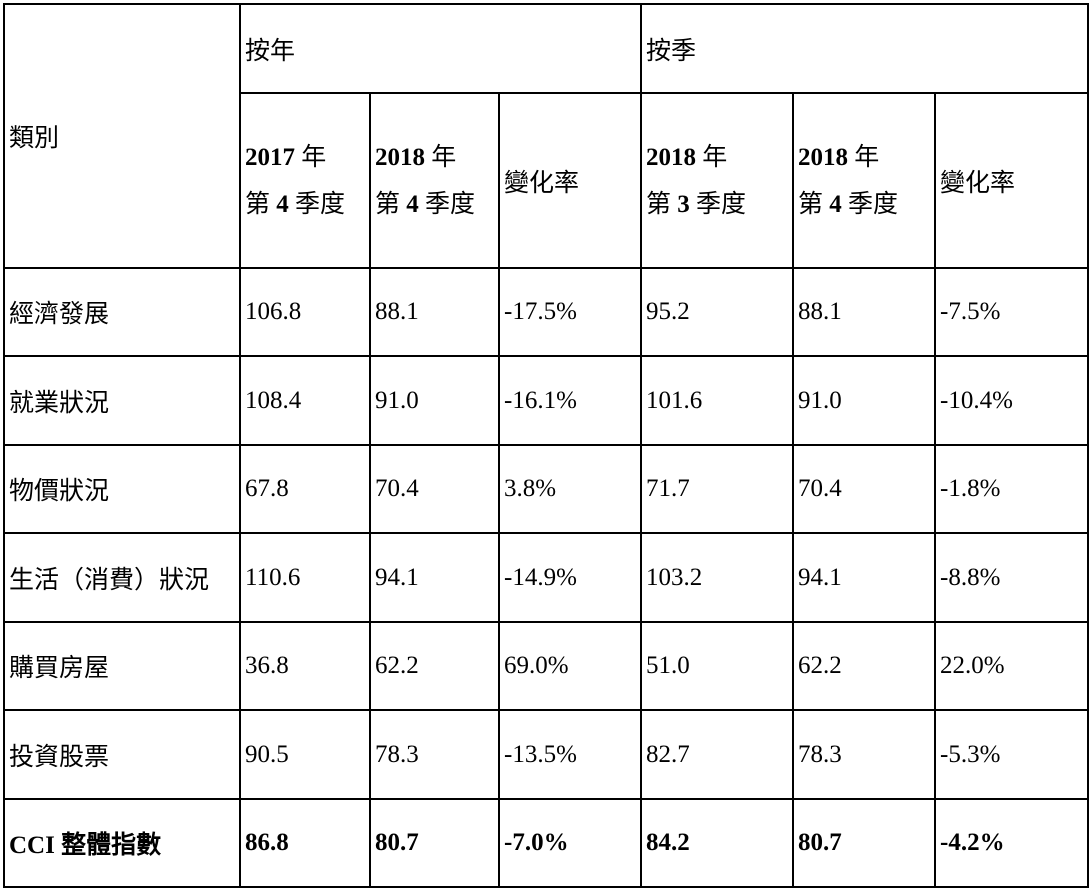 The height and width of the screenshot is (890, 1090). I want to click on total-cell: 84.2, so click(717, 843).